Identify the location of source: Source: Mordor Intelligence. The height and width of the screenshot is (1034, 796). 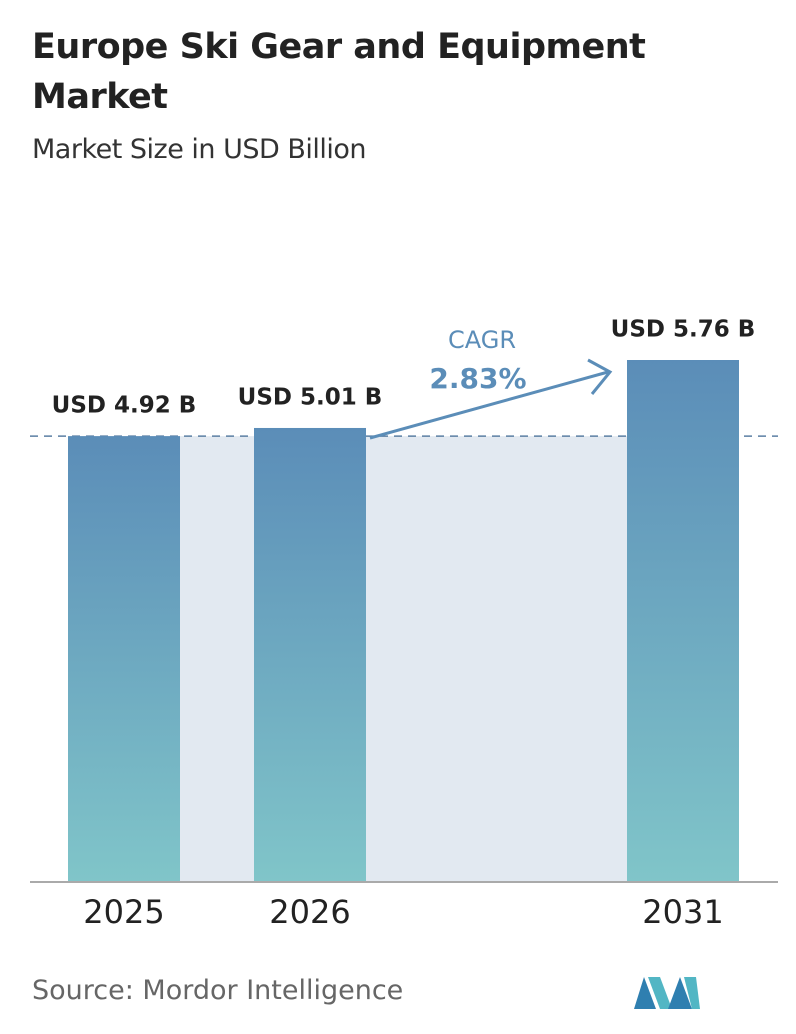
(218, 990).